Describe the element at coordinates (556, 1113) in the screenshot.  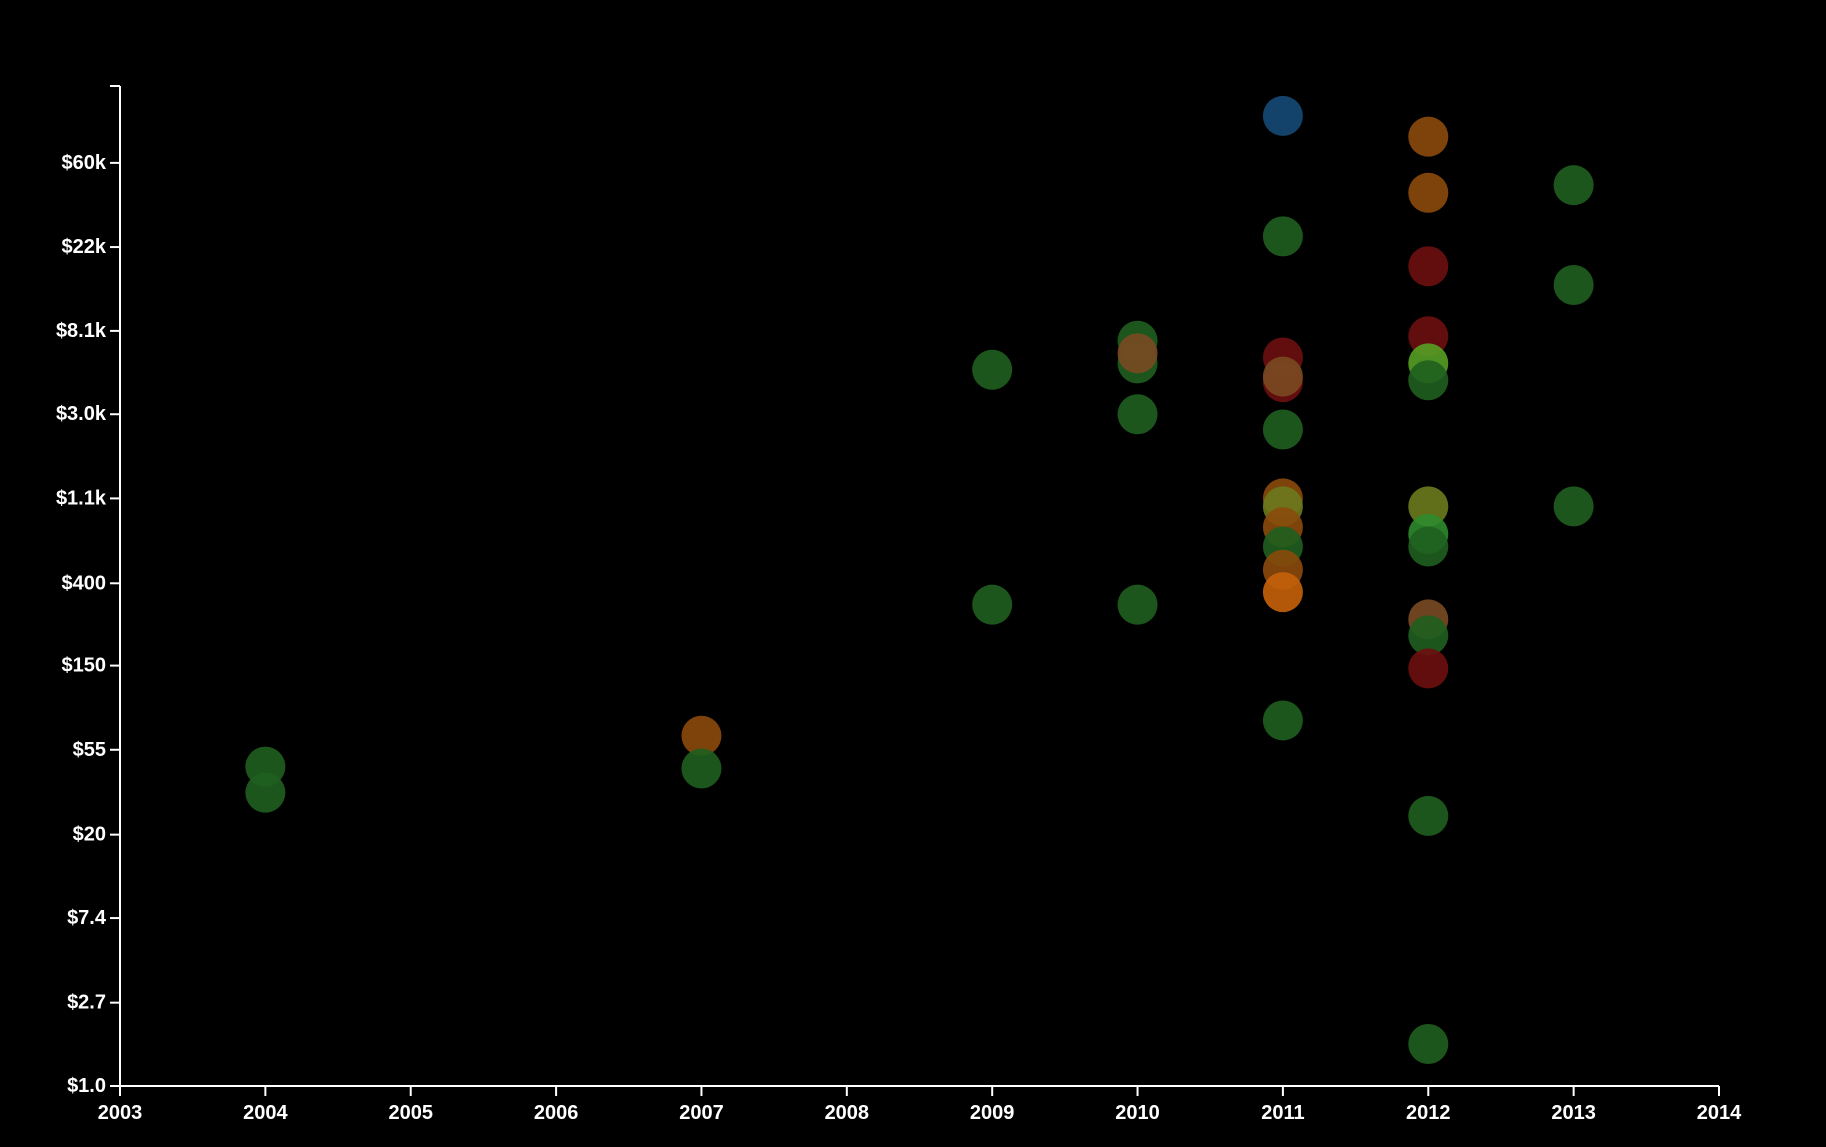
I see `x-tick-label: 2006` at that location.